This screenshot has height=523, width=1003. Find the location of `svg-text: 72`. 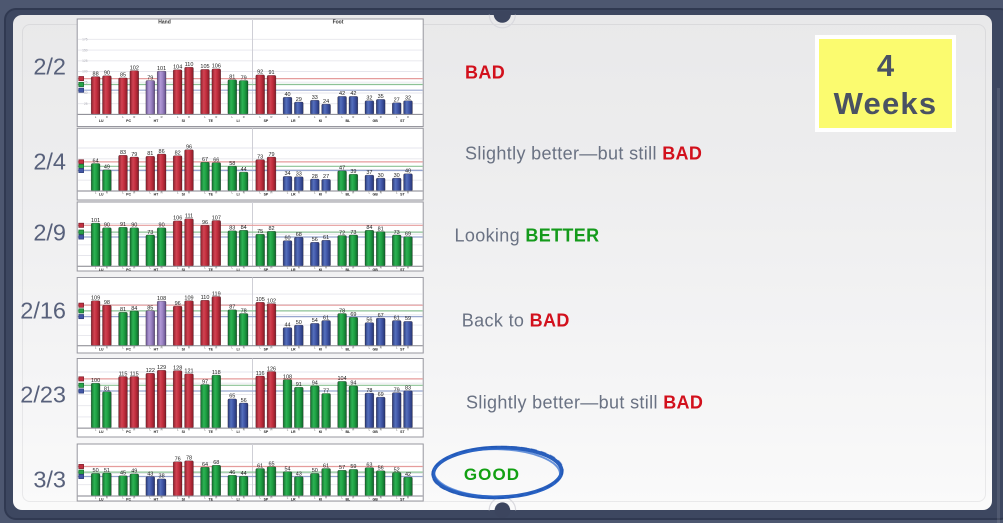

svg-text: 72 is located at coordinates (342, 233).